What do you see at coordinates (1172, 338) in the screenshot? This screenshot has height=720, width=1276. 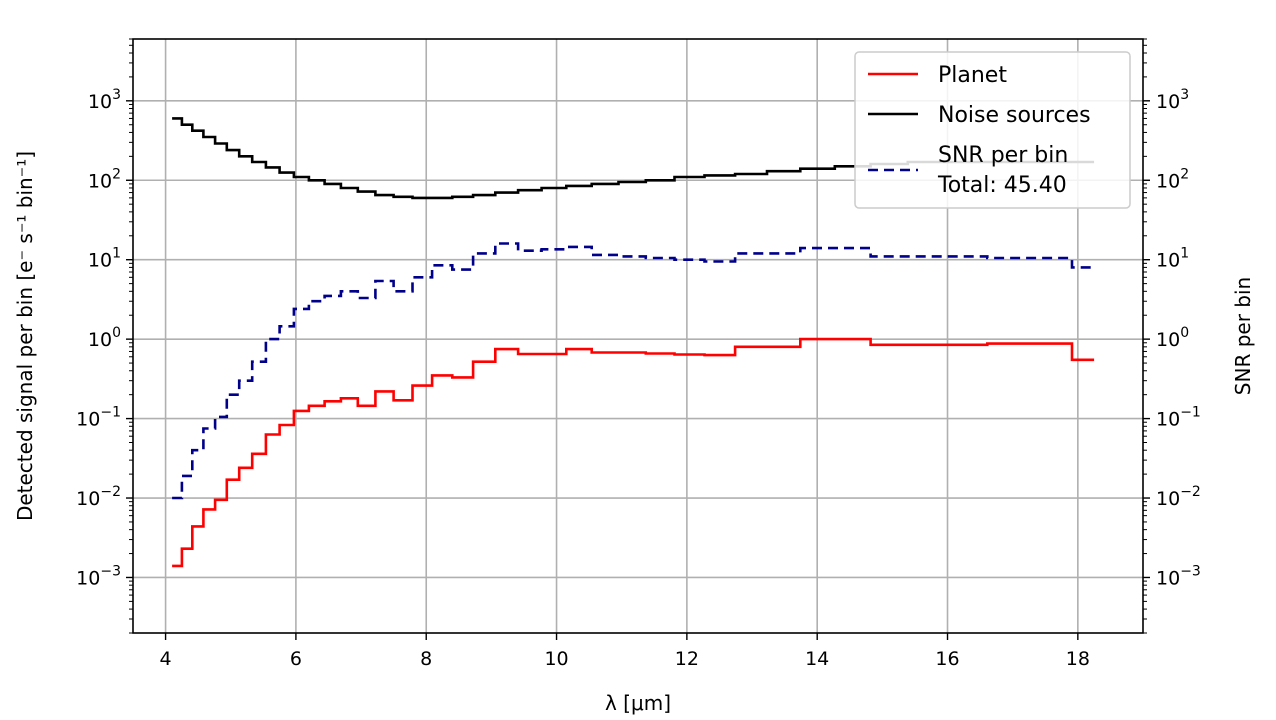 I see `y-tick-label-right: 10⁰` at bounding box center [1172, 338].